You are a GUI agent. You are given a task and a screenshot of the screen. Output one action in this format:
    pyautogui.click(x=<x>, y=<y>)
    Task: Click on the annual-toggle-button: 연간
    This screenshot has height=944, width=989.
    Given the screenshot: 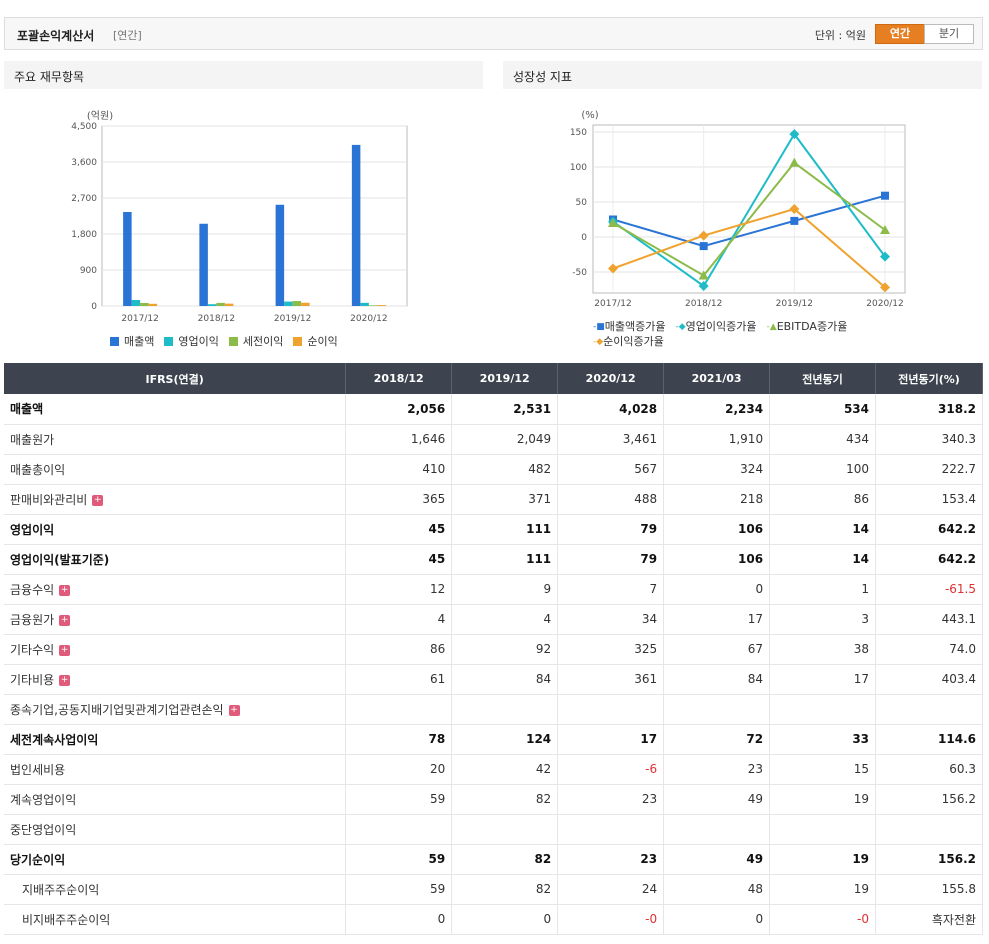 What is the action you would take?
    pyautogui.click(x=900, y=34)
    